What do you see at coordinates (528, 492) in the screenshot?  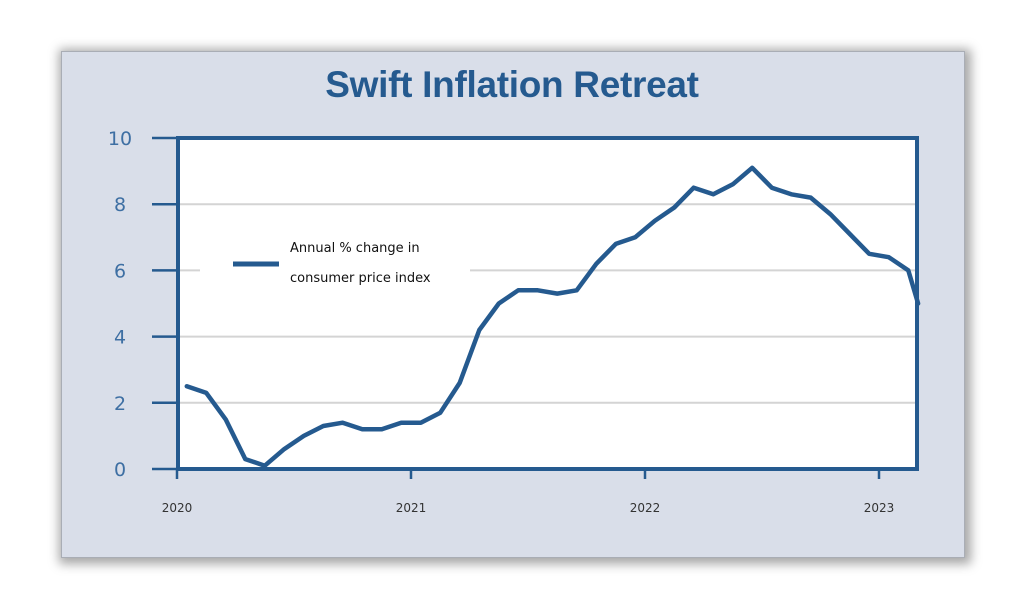 I see `x-axis: 2020 2021 2022 2023` at bounding box center [528, 492].